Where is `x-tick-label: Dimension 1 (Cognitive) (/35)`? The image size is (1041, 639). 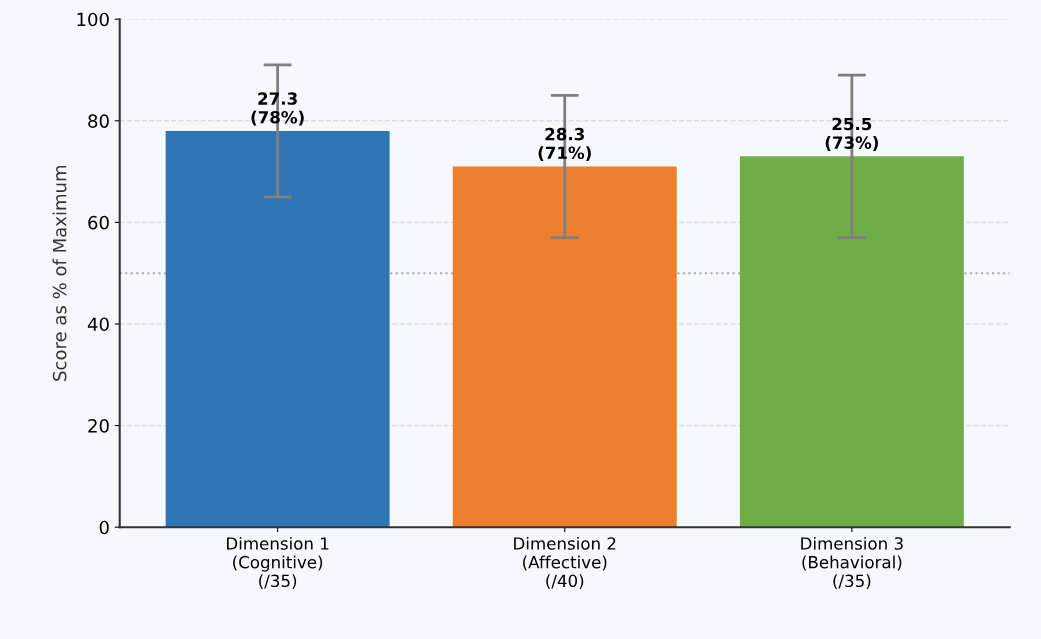
x-tick-label: Dimension 1 (Cognitive) (/35) is located at coordinates (278, 563).